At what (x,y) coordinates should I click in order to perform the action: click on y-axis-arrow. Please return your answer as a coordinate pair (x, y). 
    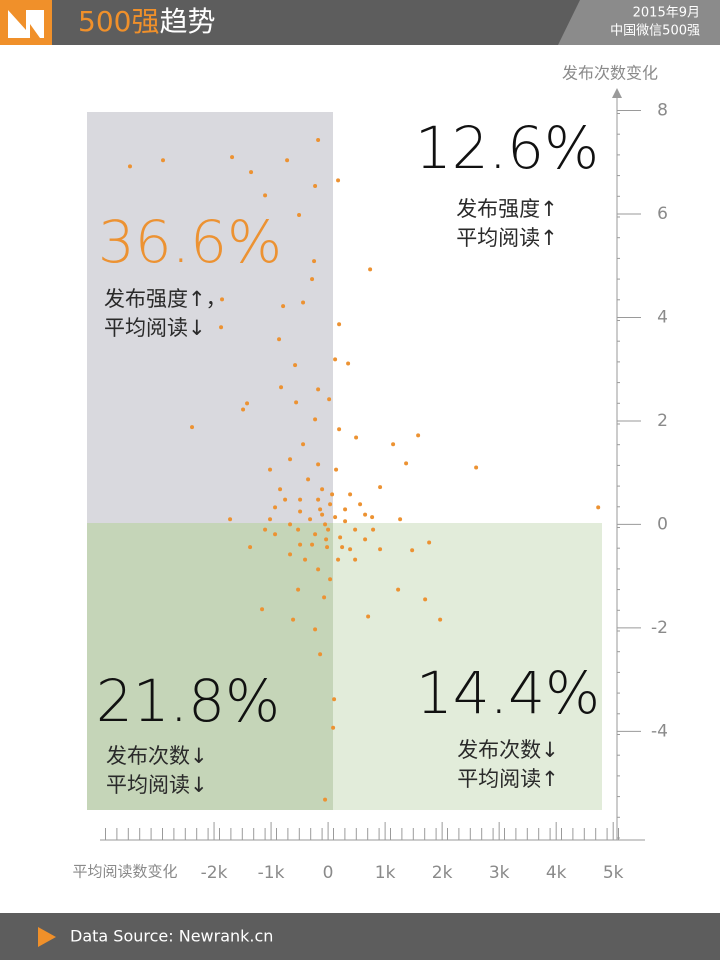
    Looking at the image, I should click on (617, 93).